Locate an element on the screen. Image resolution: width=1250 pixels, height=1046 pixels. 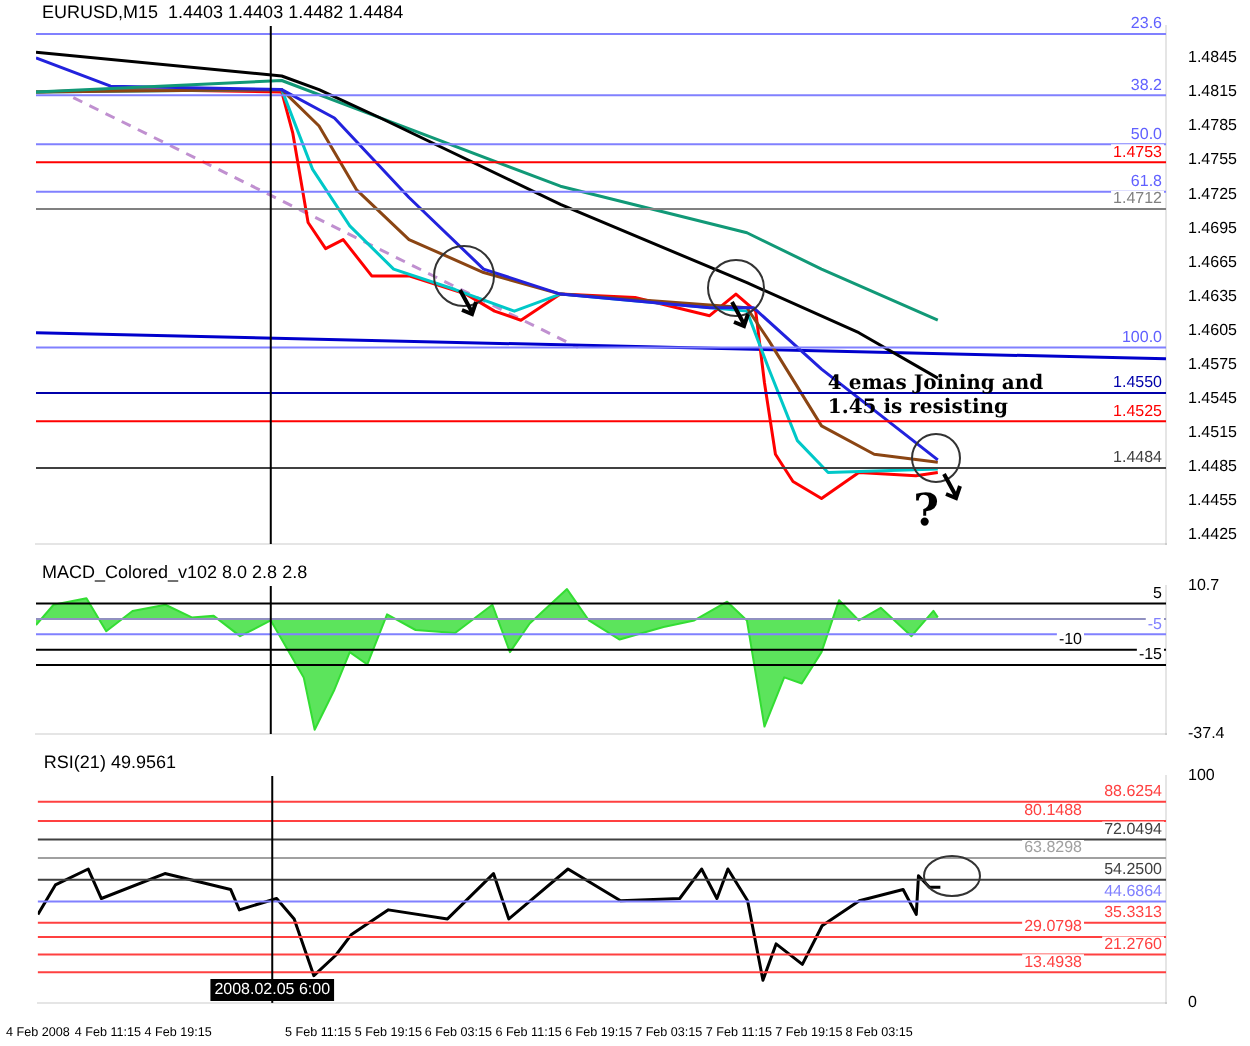
ref-line-label: 1.4712 is located at coordinates (1138, 198).